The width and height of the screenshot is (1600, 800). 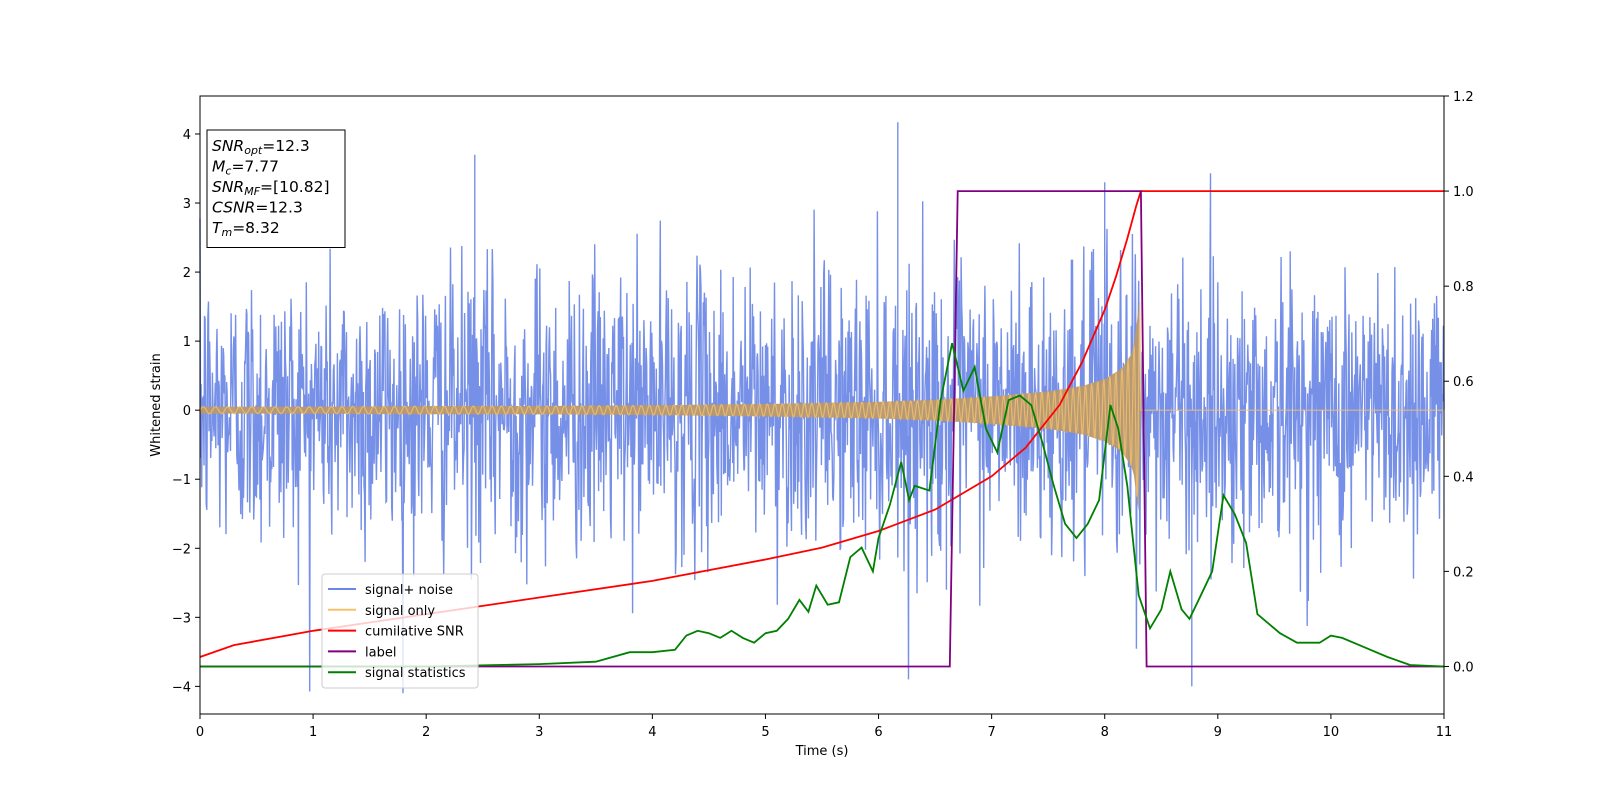 I want to click on annotation-line: Tm=8.32, so click(x=246, y=229).